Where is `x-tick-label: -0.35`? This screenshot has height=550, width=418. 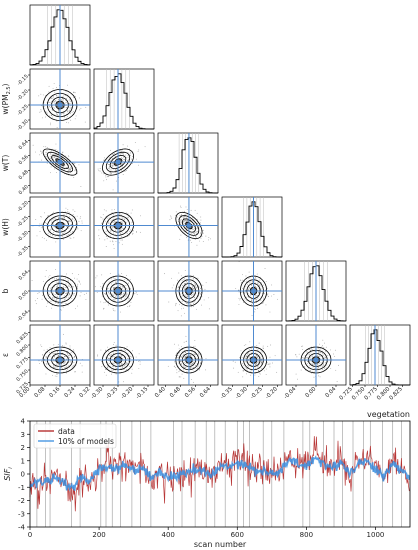
x-tick-label: -0.35 is located at coordinates (227, 393).